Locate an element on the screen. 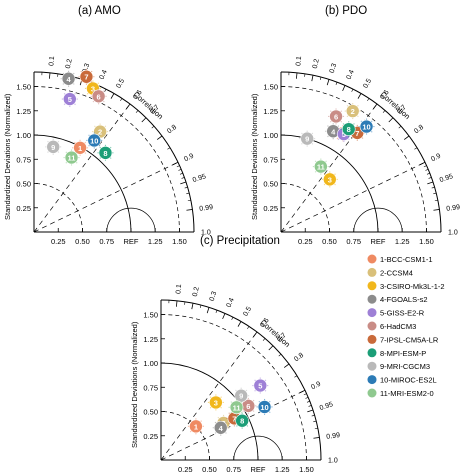  panel-title: (b) PDO is located at coordinates (346, 11).